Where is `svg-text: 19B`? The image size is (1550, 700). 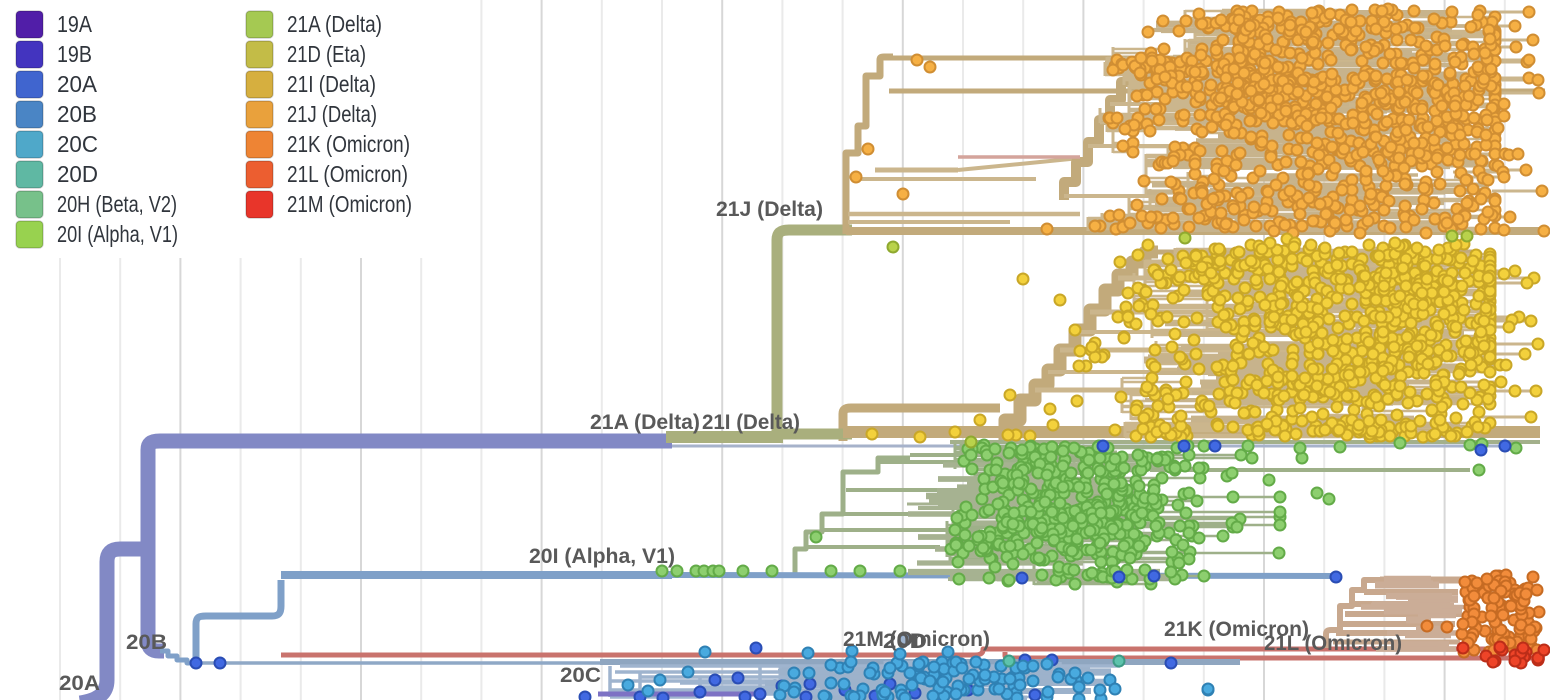
svg-text: 19B is located at coordinates (74, 54).